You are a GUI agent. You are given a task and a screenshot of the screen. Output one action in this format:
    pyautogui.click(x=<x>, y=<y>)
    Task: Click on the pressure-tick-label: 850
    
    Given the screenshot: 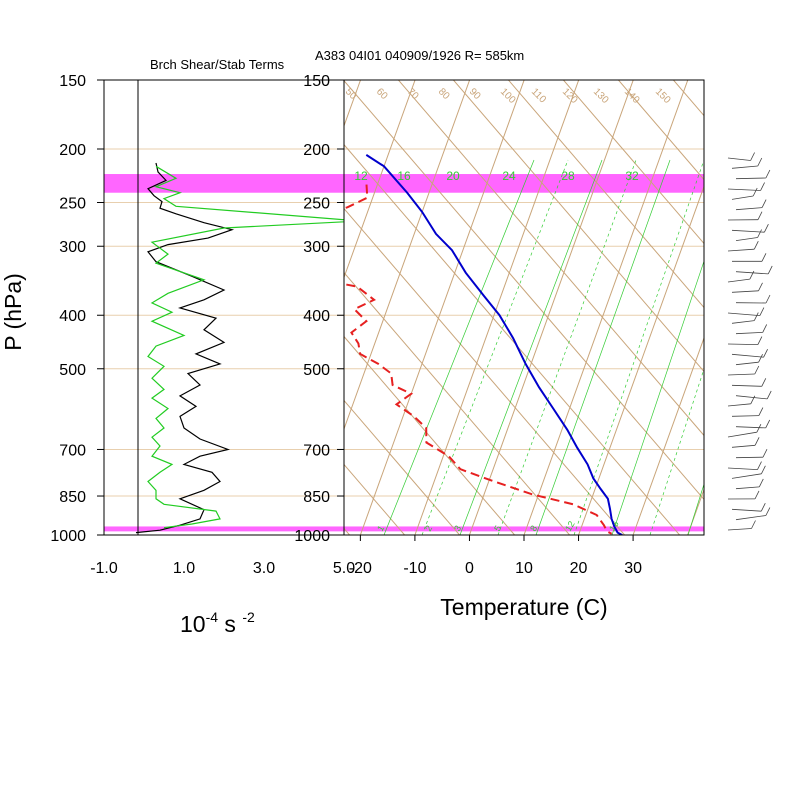 What is the action you would take?
    pyautogui.click(x=316, y=497)
    